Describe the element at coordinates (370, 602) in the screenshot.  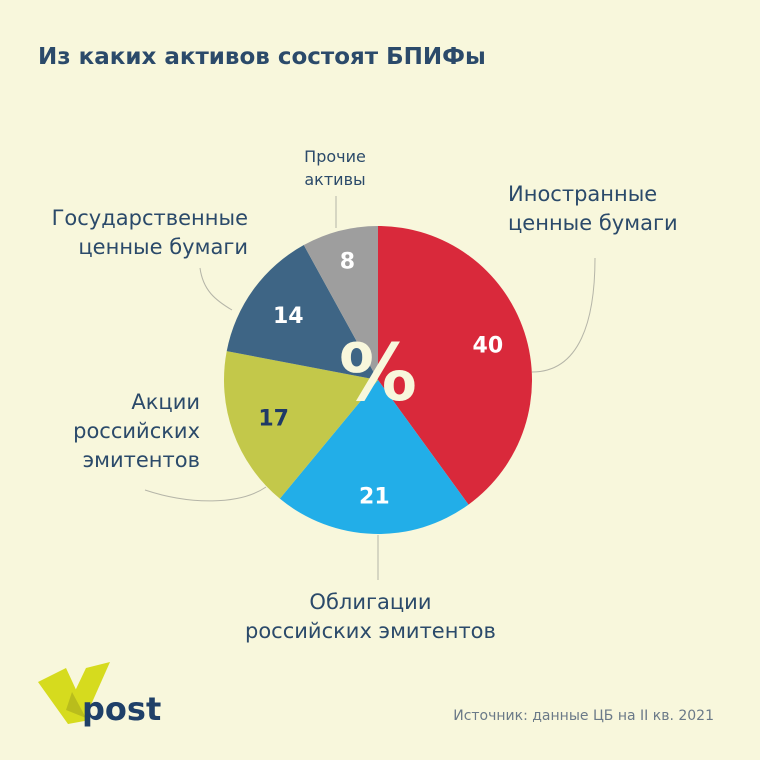
I see `label-line: Облигации` at that location.